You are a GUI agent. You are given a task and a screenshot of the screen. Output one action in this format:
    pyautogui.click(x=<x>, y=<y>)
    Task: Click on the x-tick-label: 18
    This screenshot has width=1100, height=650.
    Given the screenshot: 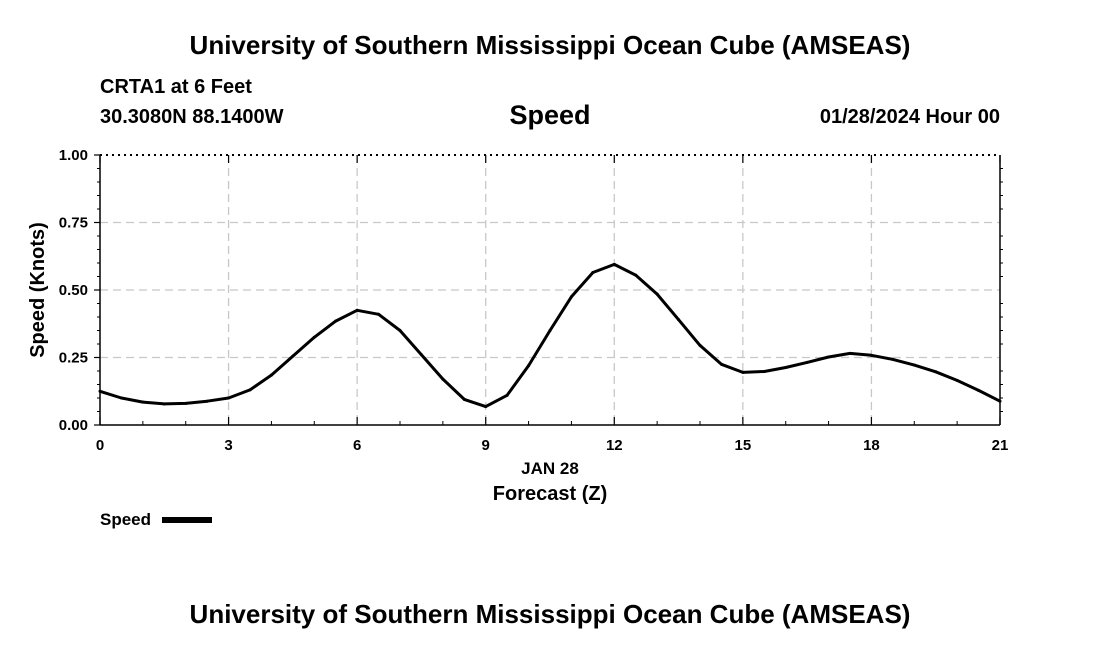 What is the action you would take?
    pyautogui.click(x=871, y=445)
    